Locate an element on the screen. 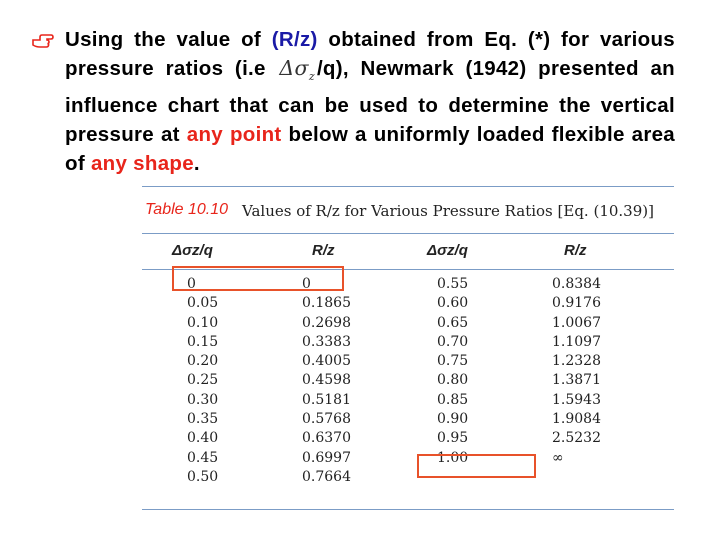 This screenshot has width=720, height=540. table-cell: 0.35 is located at coordinates (203, 419).